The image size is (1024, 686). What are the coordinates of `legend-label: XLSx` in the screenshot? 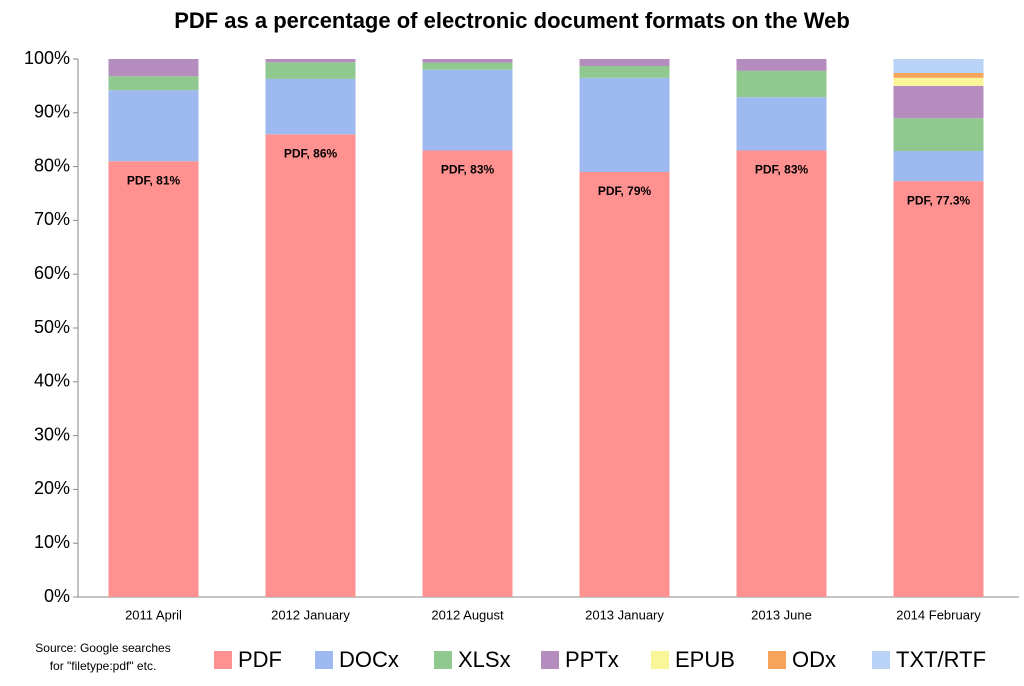 It's located at (484, 659).